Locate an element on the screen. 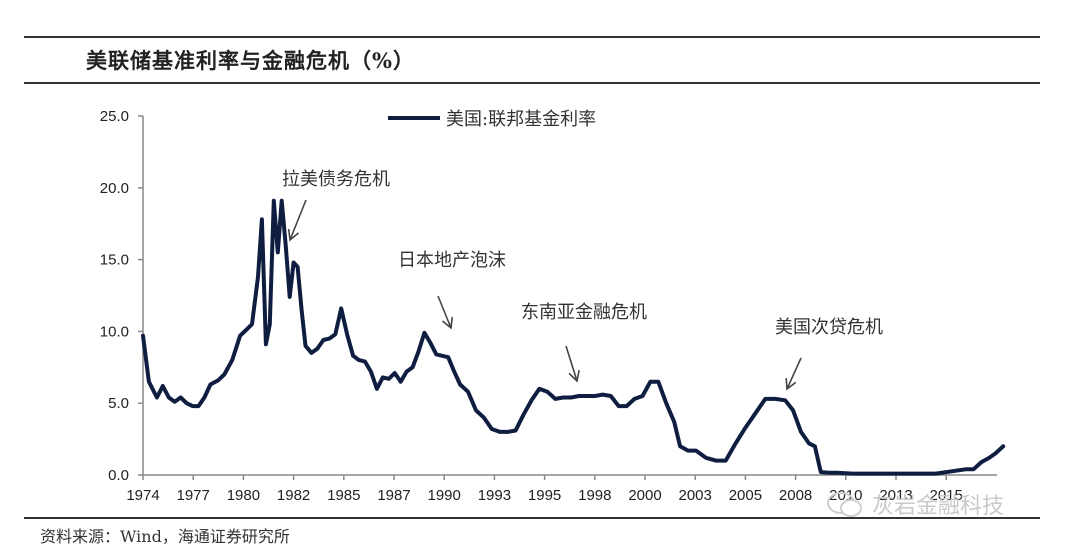  x-tick-label: 1993 is located at coordinates (494, 495).